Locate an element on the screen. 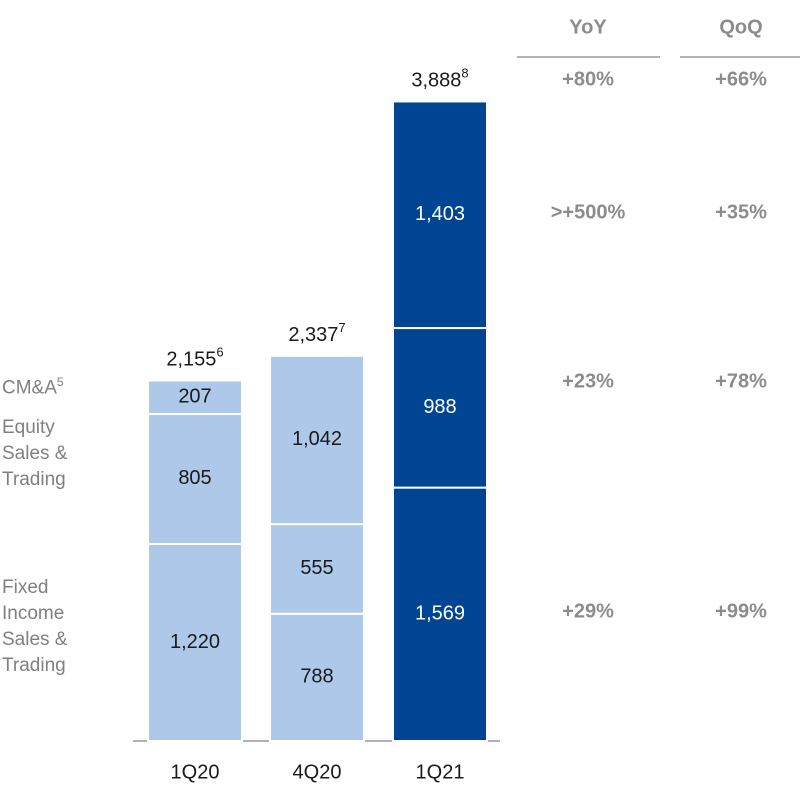 This screenshot has height=787, width=804. series-label: Equity Sales & Trading is located at coordinates (42, 454).